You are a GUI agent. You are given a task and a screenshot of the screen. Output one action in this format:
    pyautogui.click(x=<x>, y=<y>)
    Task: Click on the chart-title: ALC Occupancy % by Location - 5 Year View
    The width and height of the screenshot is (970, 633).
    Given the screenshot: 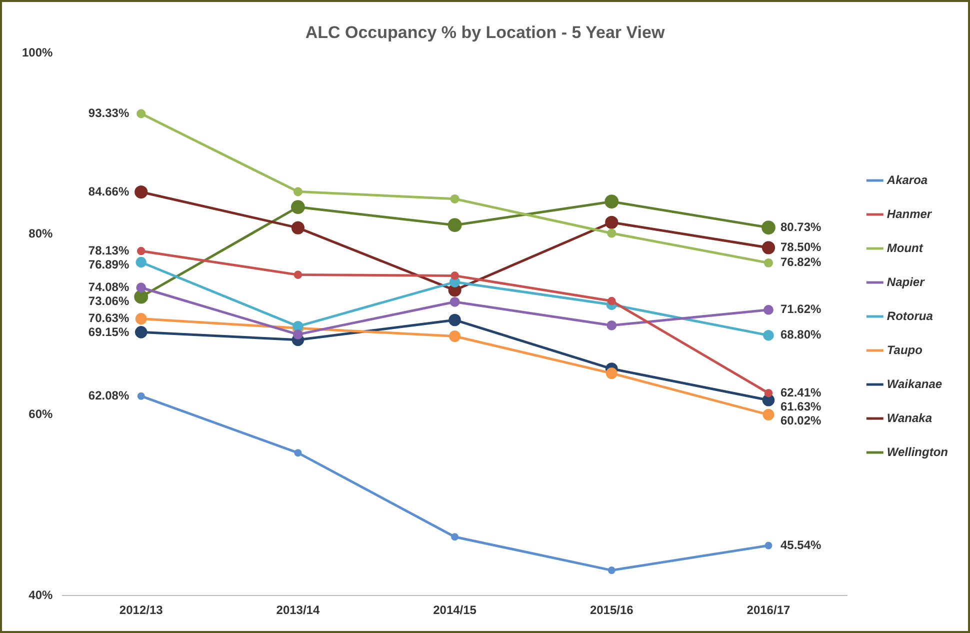 What is the action you would take?
    pyautogui.click(x=485, y=32)
    